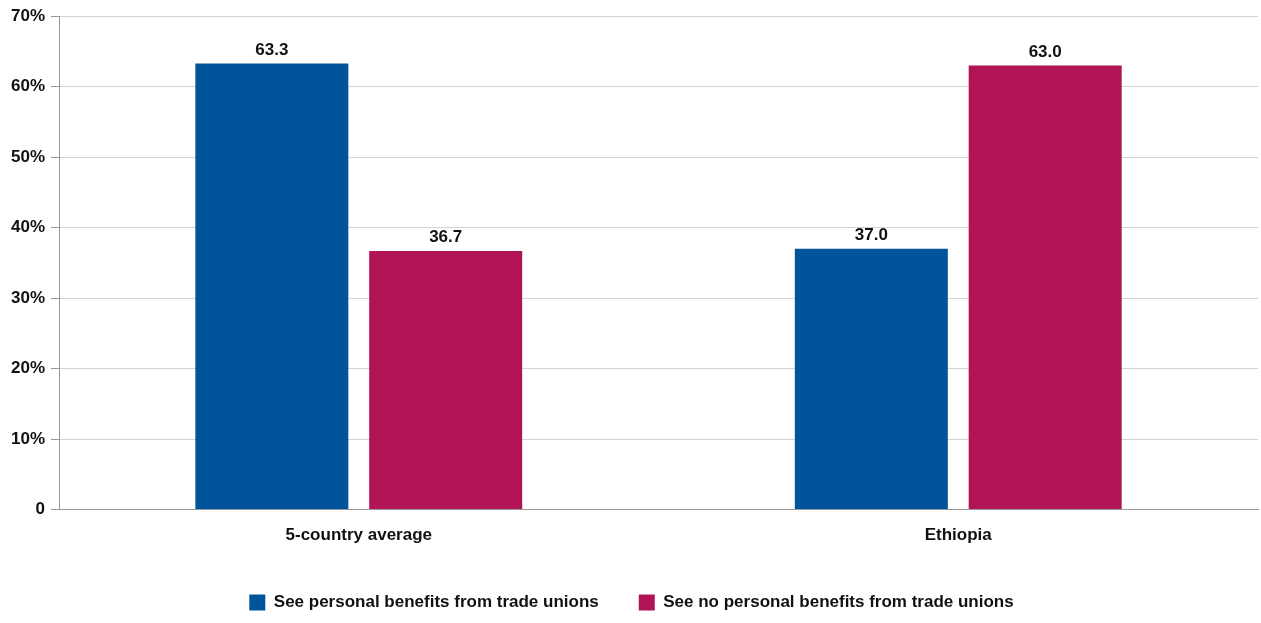  What do you see at coordinates (358, 535) in the screenshot?
I see `x-tick-label: 5-country average` at bounding box center [358, 535].